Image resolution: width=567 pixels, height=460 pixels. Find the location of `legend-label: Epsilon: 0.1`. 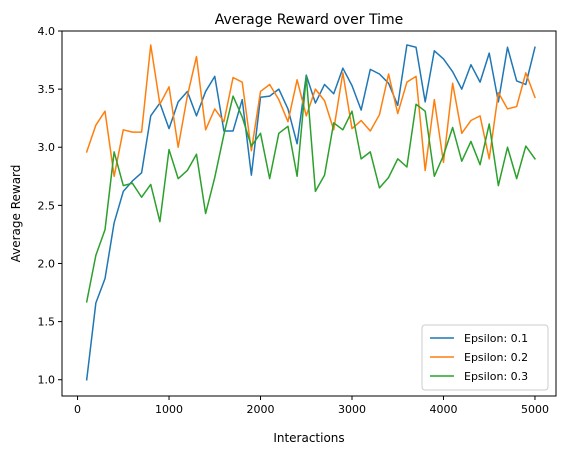

legend-label: Epsilon: 0.1 is located at coordinates (496, 338).